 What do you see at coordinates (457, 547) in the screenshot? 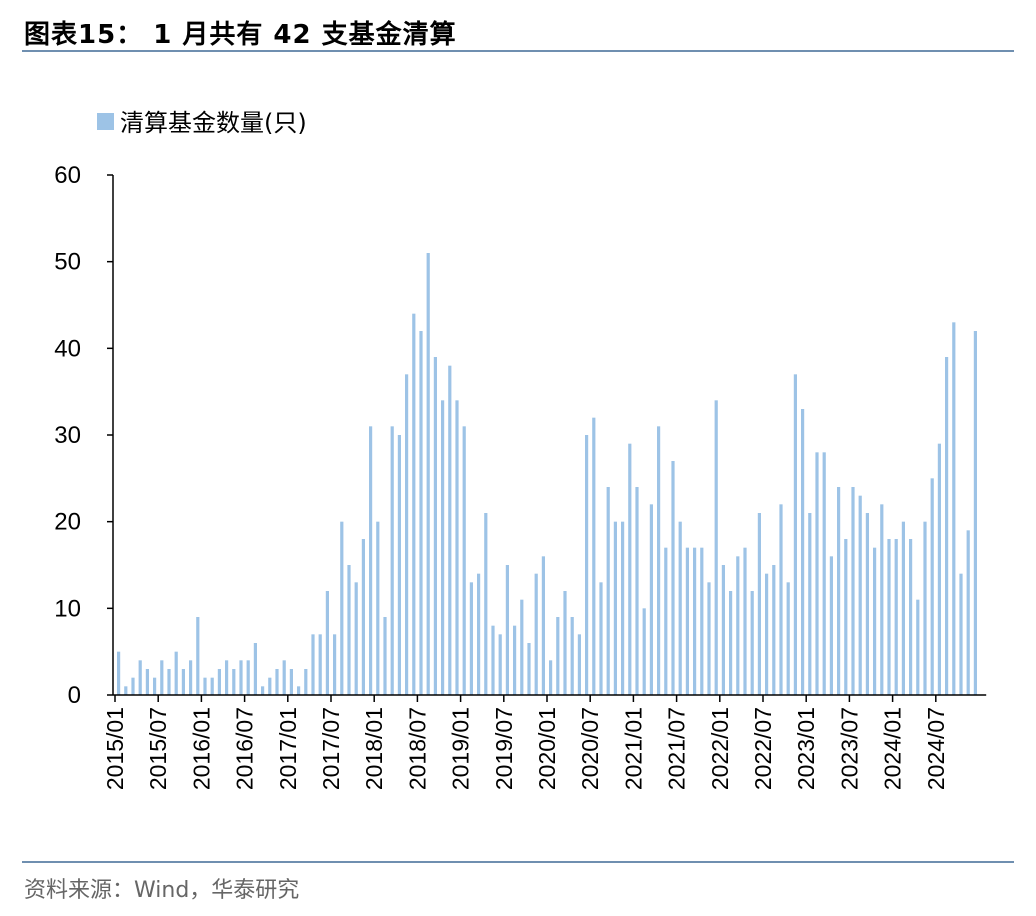
I see `bar-2018/12` at bounding box center [457, 547].